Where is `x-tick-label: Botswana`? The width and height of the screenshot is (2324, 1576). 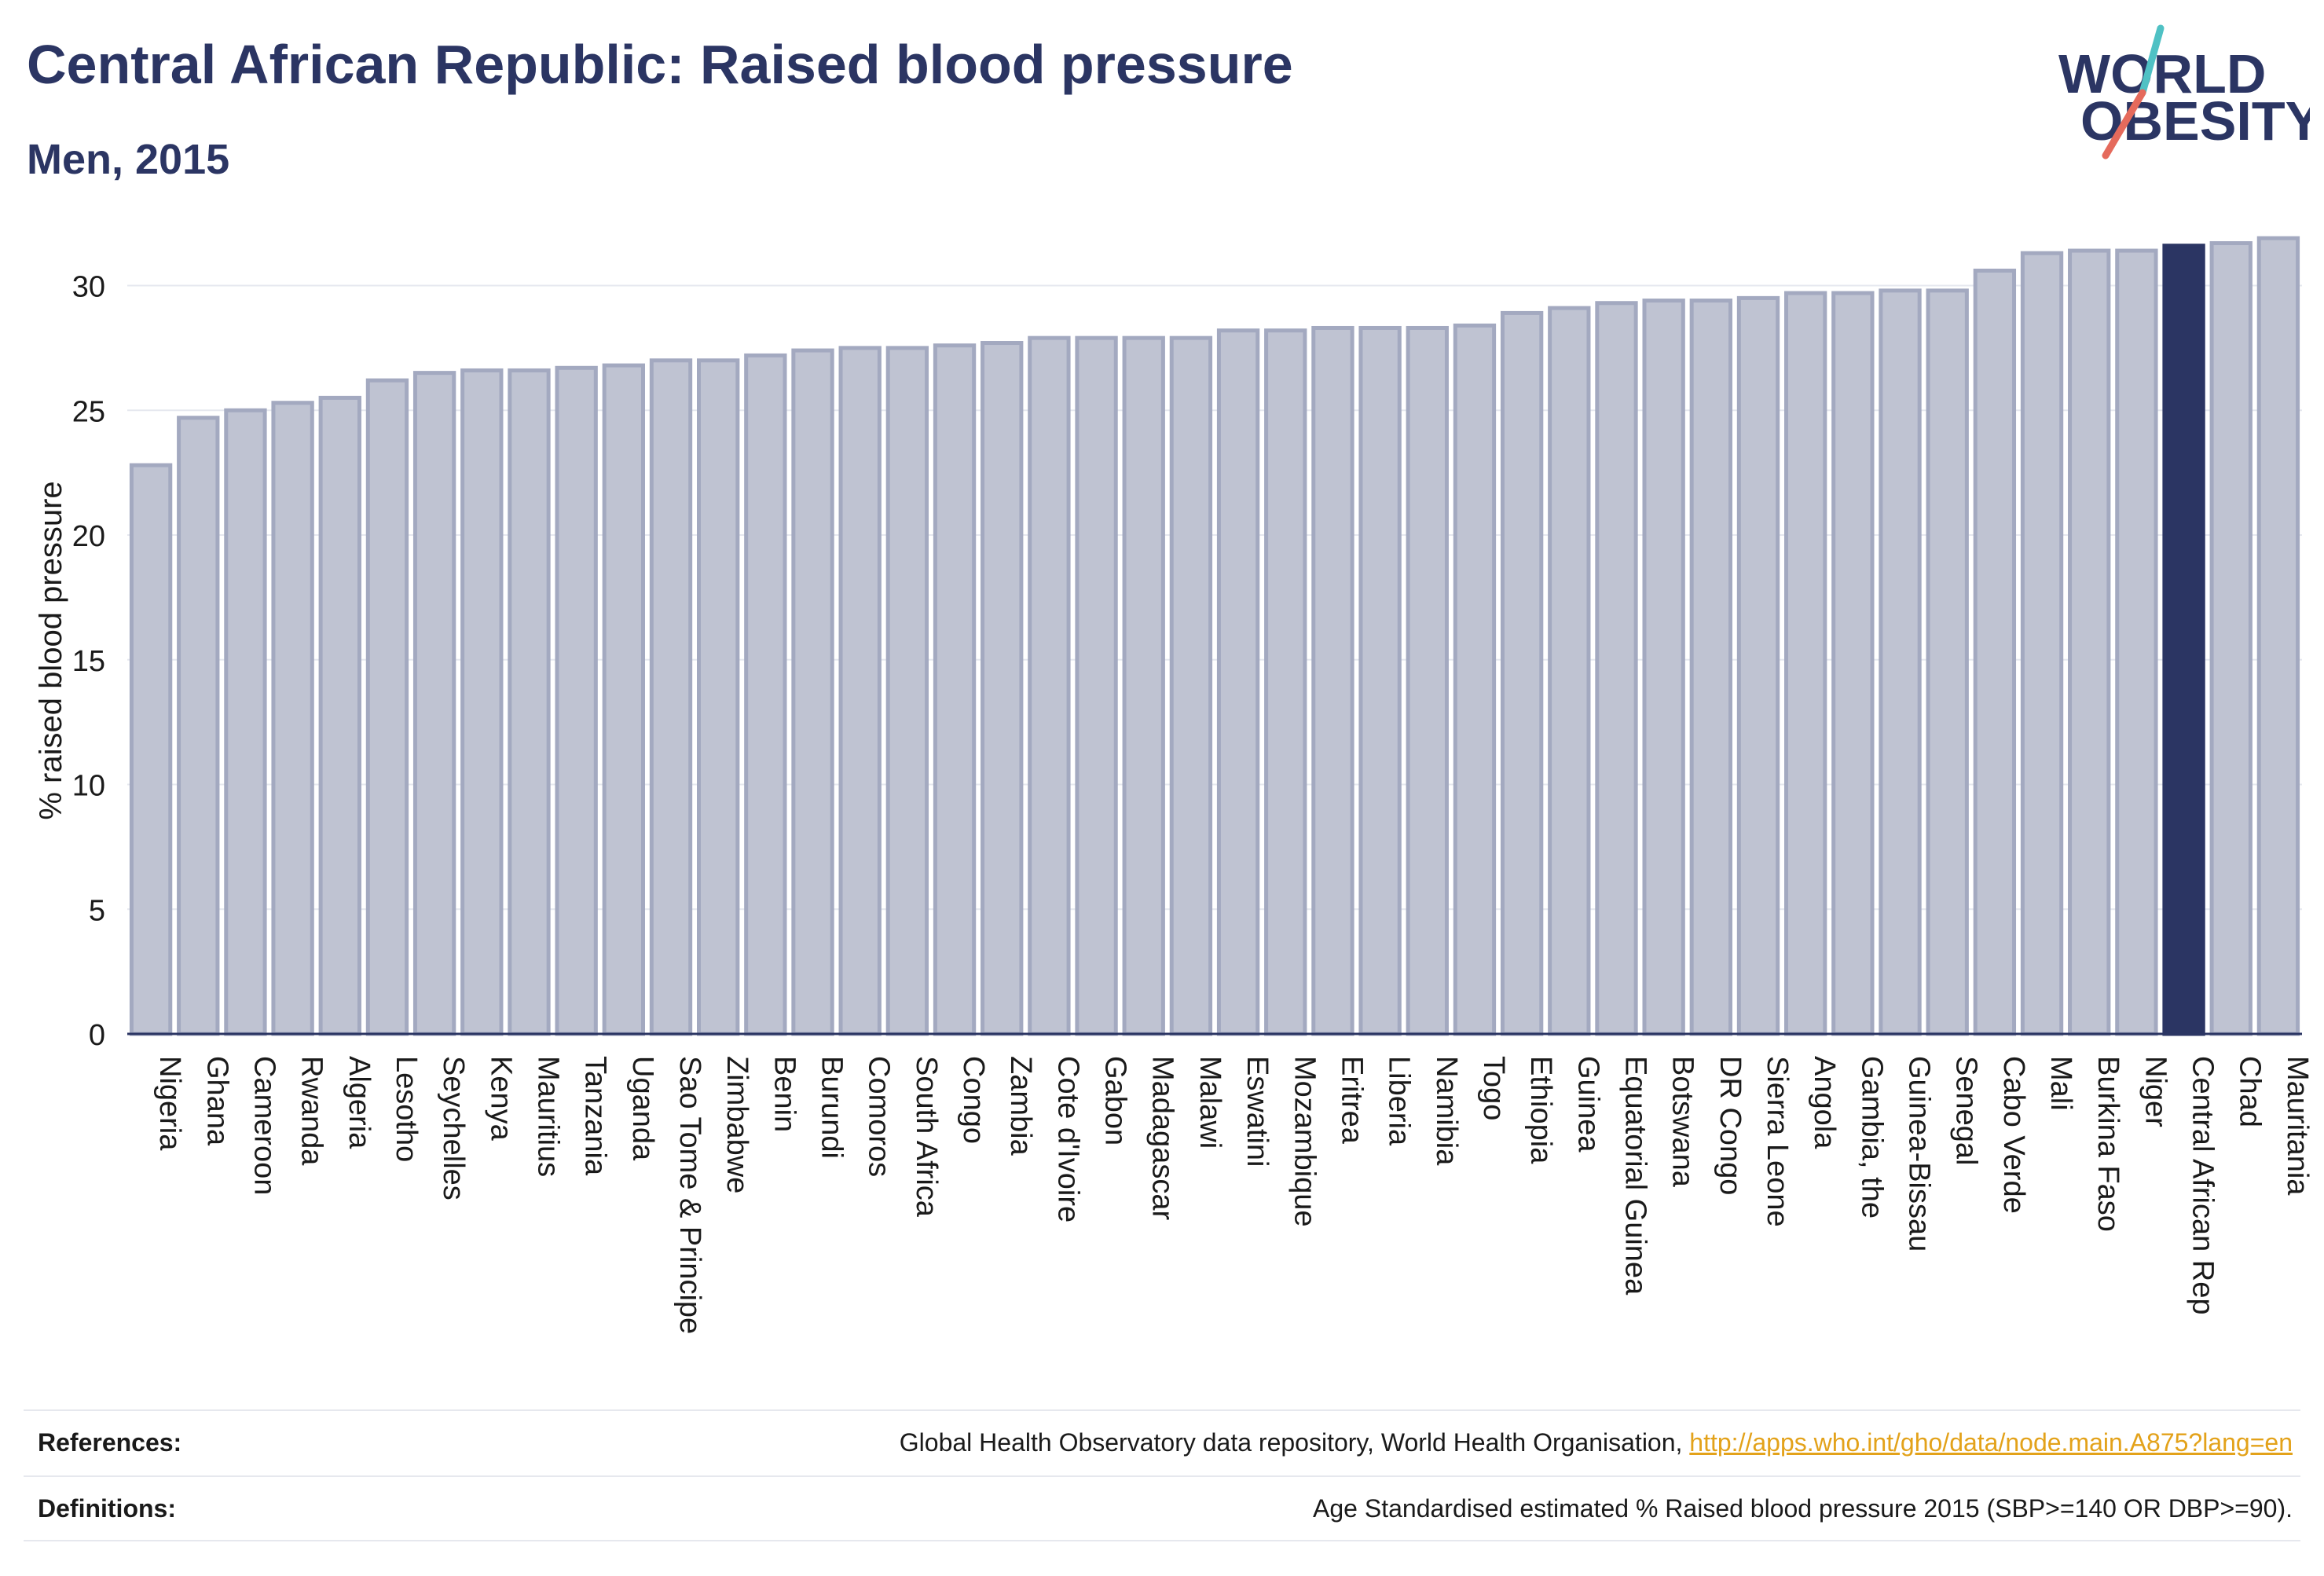 x-tick-label: Botswana is located at coordinates (1682, 1122).